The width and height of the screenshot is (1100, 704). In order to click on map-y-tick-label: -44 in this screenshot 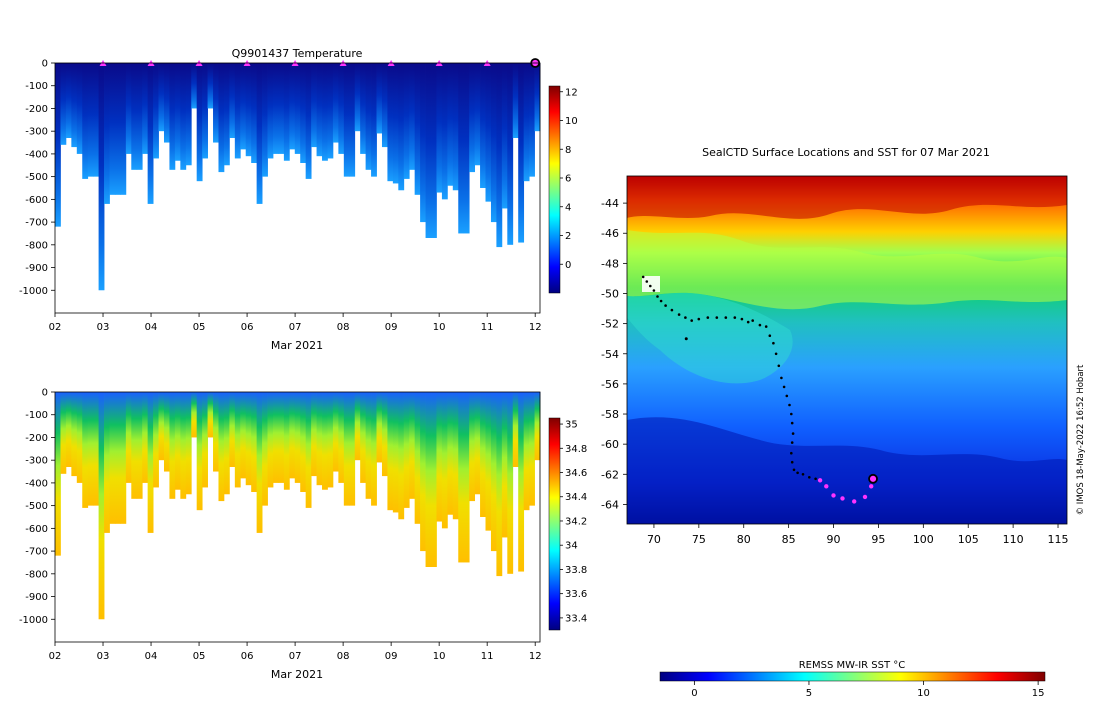, I will do `click(610, 203)`.